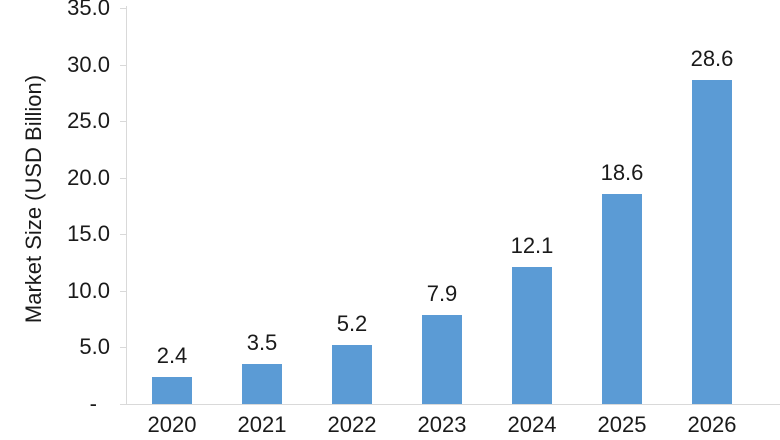  I want to click on bar-value-label: 3.5, so click(262, 342).